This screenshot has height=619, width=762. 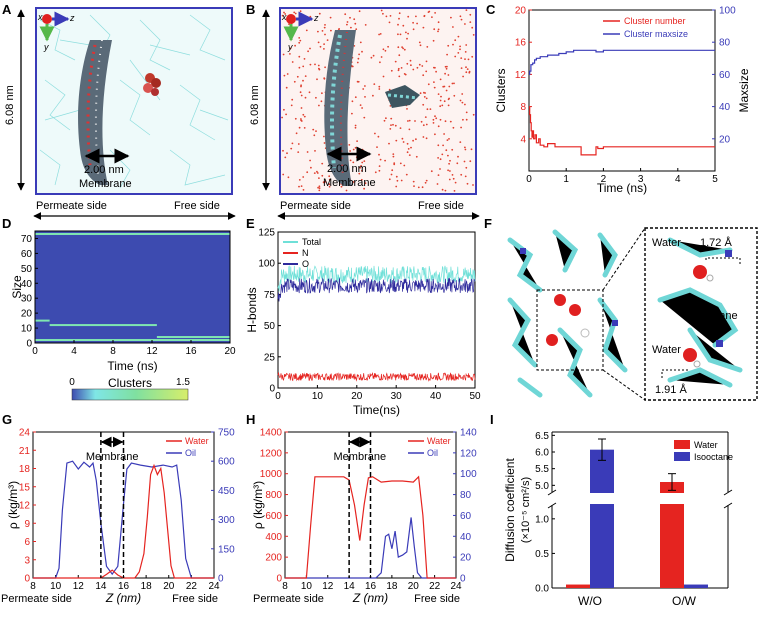 I want to click on origin-marker-b, so click(x=291, y=19).